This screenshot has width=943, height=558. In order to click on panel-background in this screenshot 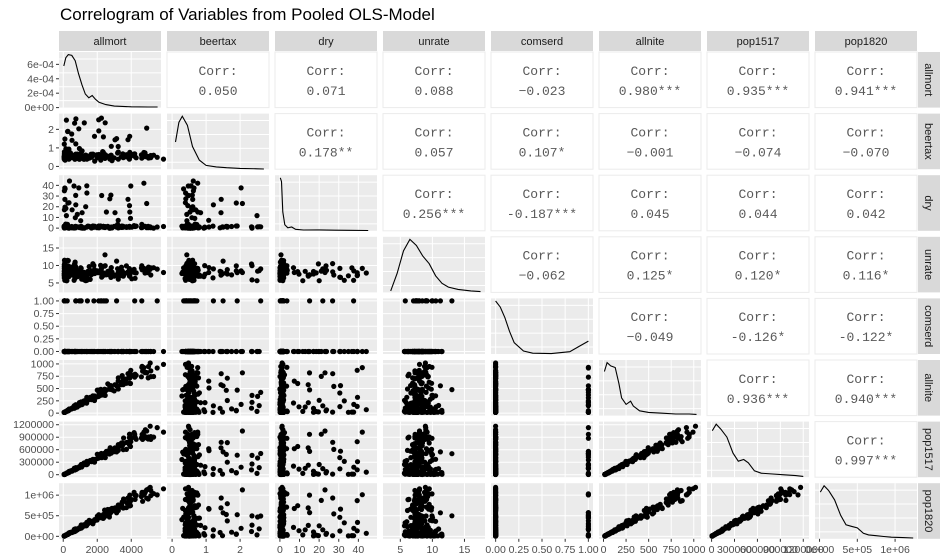, I will do `click(758, 449)`.